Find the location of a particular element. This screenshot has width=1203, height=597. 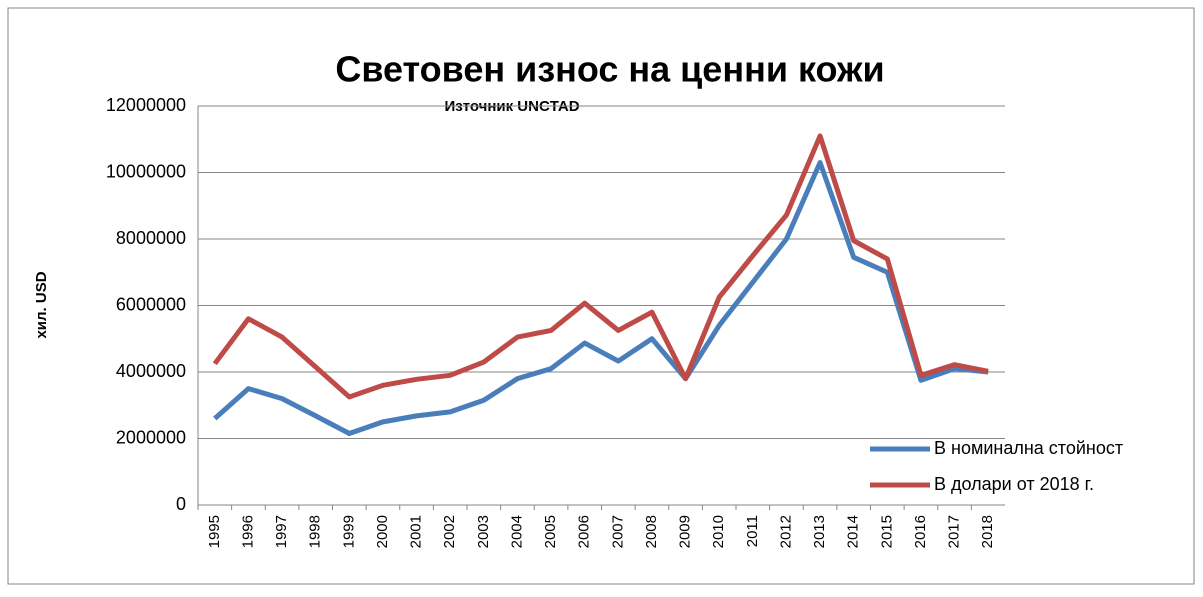

x-tick-label: 2013 is located at coordinates (819, 531).